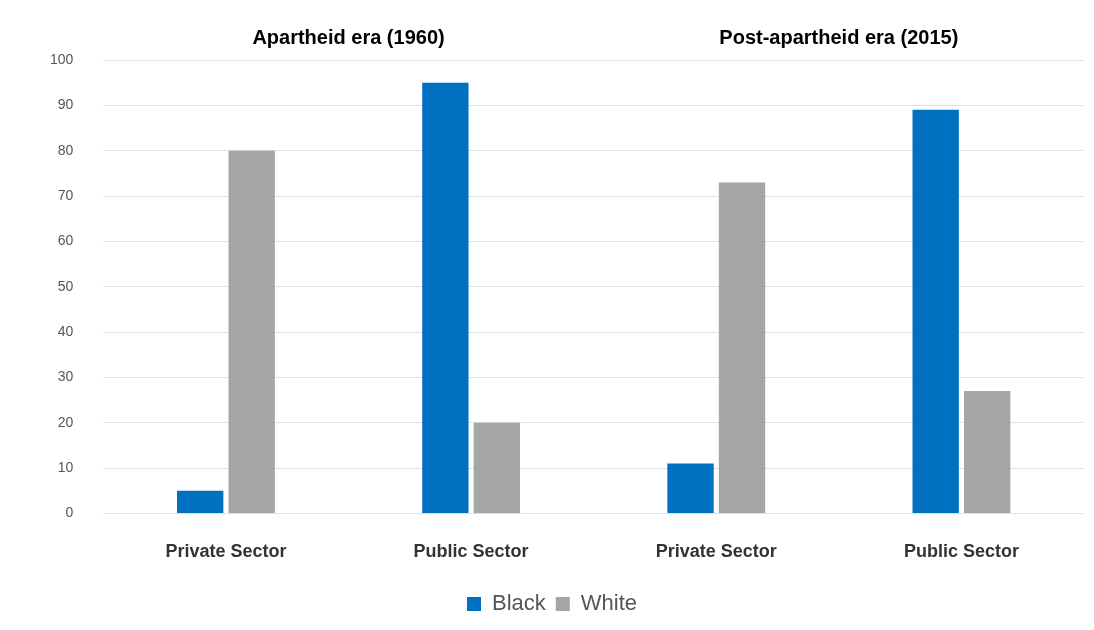 The width and height of the screenshot is (1094, 630). What do you see at coordinates (65, 240) in the screenshot?
I see `y-tick-label: 60` at bounding box center [65, 240].